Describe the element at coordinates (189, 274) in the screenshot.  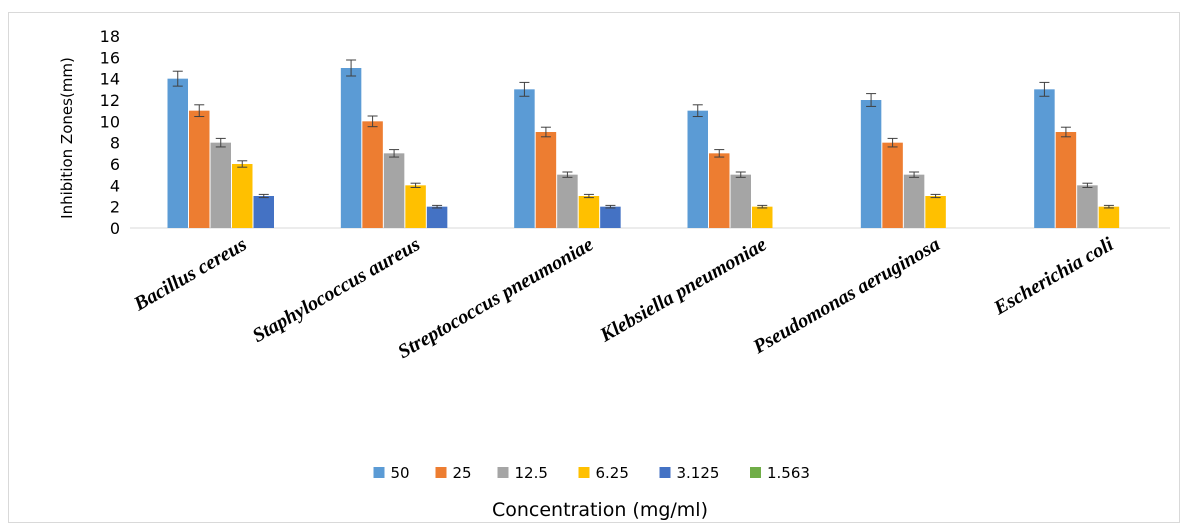
I see `category-label: Bacillus cereus` at that location.